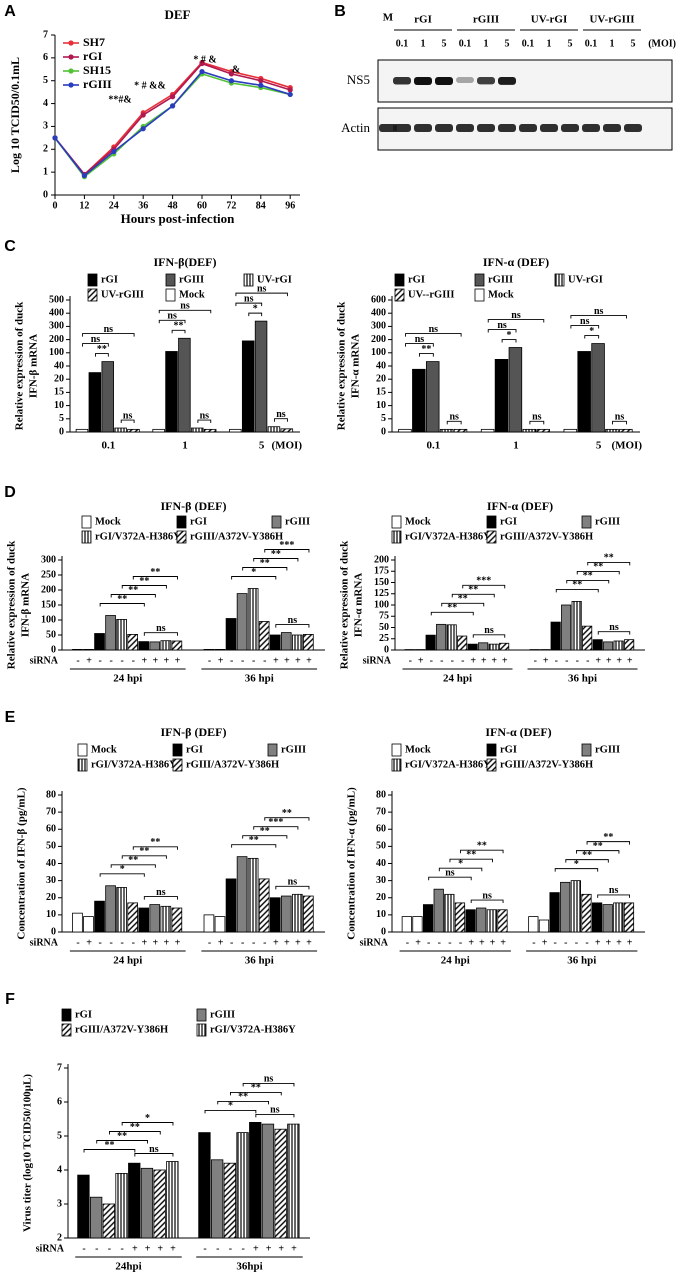  What do you see at coordinates (114, 205) in the screenshot?
I see `x-tick-label: 24` at bounding box center [114, 205].